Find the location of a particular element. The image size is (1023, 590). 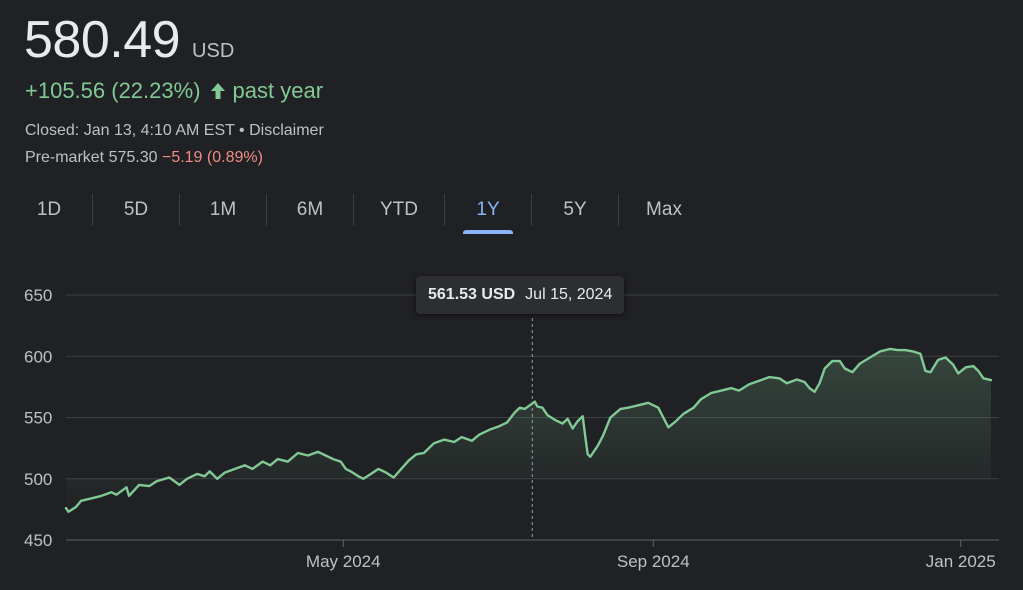

y-axis-labels: 450 500 550 600 650 is located at coordinates (38, 418).